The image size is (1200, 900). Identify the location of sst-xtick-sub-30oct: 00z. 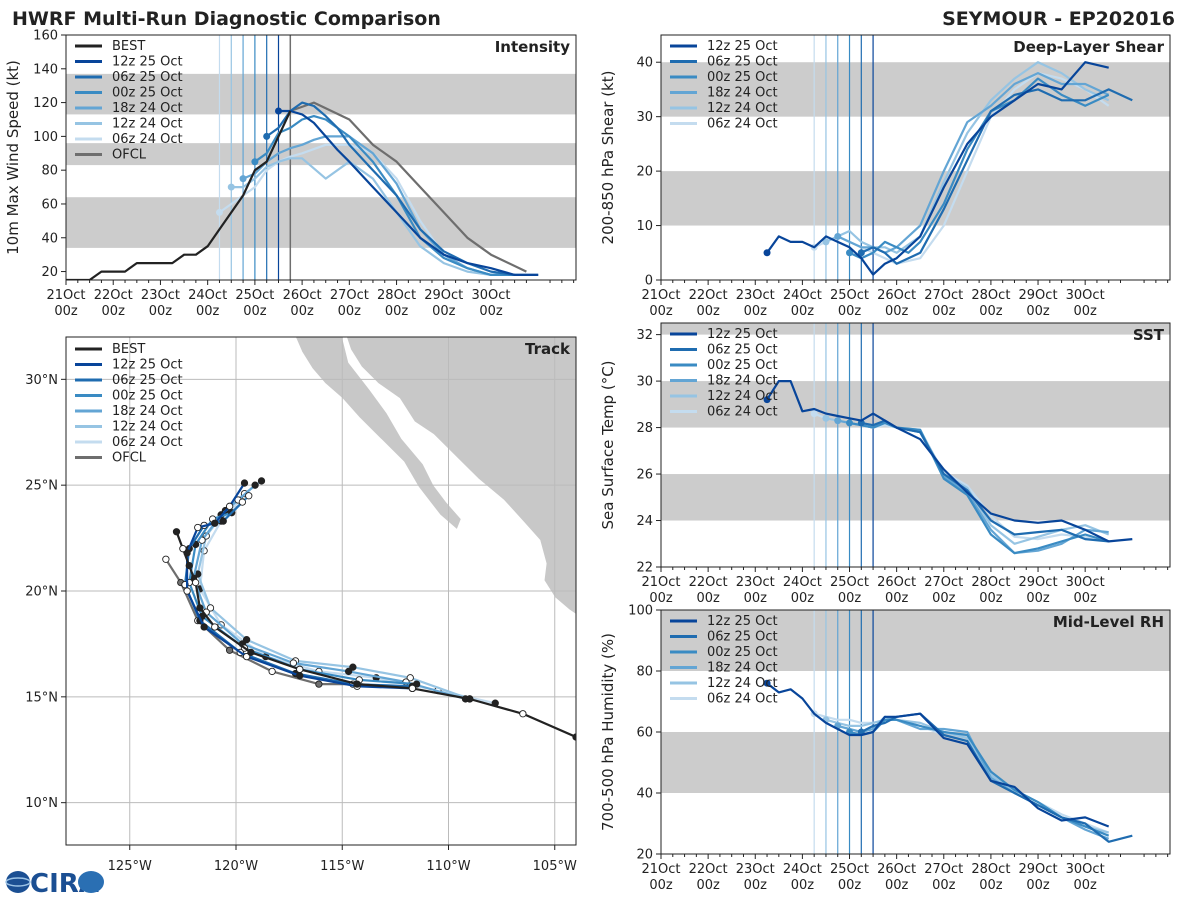
(1085, 598).